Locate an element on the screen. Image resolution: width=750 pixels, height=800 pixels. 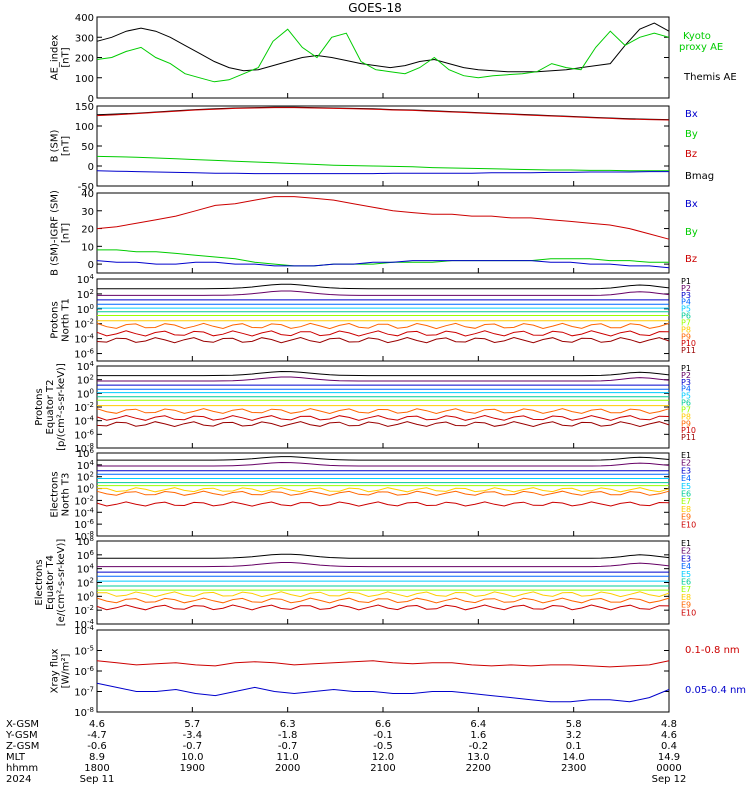
ytick-label-pe-2: 10⁰ is located at coordinates (85, 393).